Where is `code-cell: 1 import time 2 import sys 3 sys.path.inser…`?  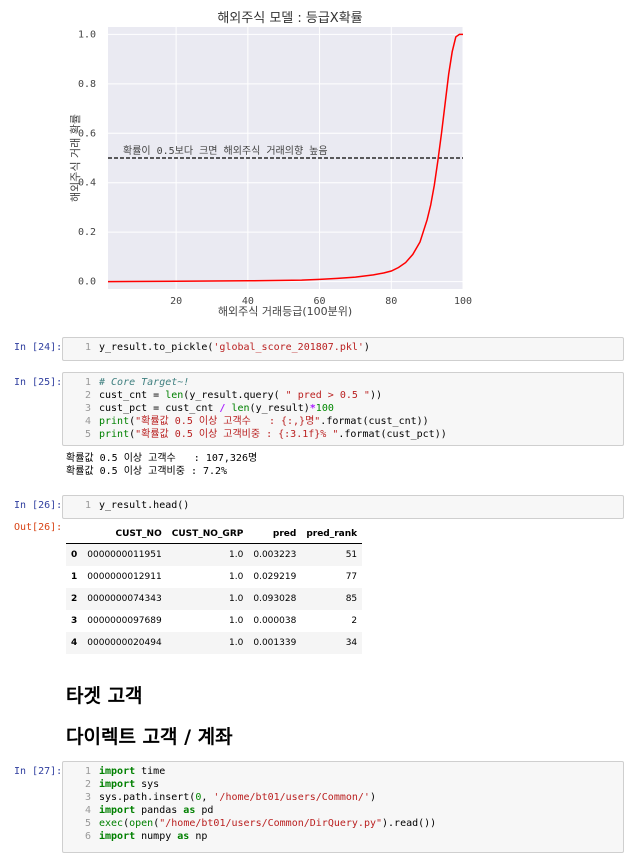 code-cell: 1 import time 2 import sys 3 sys.path.inser… is located at coordinates (343, 807).